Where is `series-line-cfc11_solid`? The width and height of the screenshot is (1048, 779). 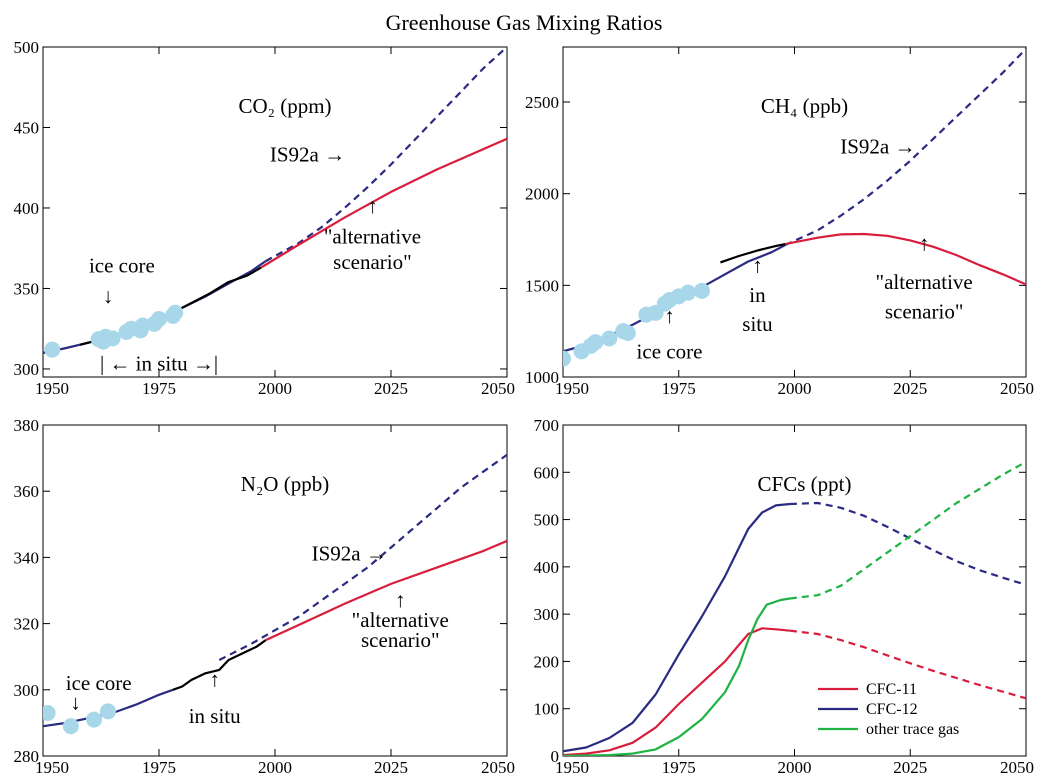
series-line-cfc11_solid is located at coordinates (677, 691).